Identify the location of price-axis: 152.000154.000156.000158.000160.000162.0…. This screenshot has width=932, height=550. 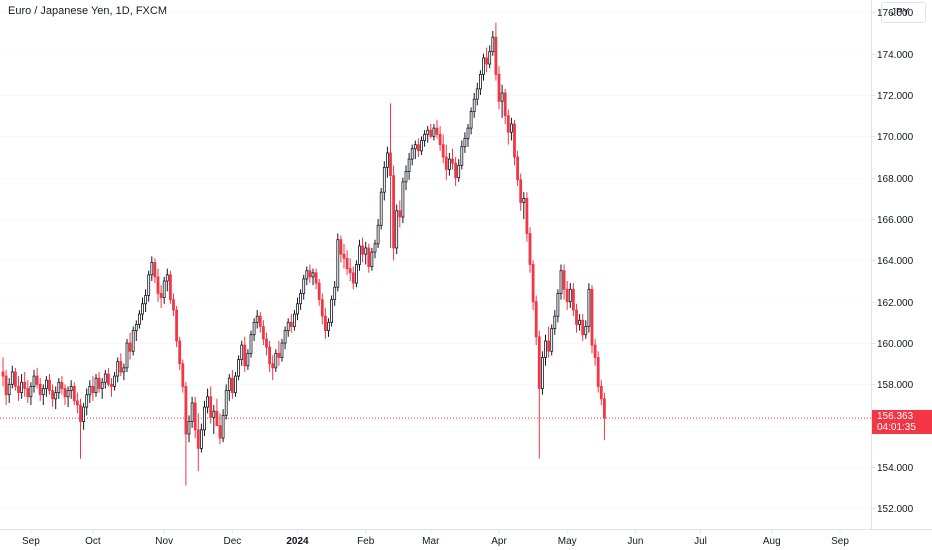
(892, 261).